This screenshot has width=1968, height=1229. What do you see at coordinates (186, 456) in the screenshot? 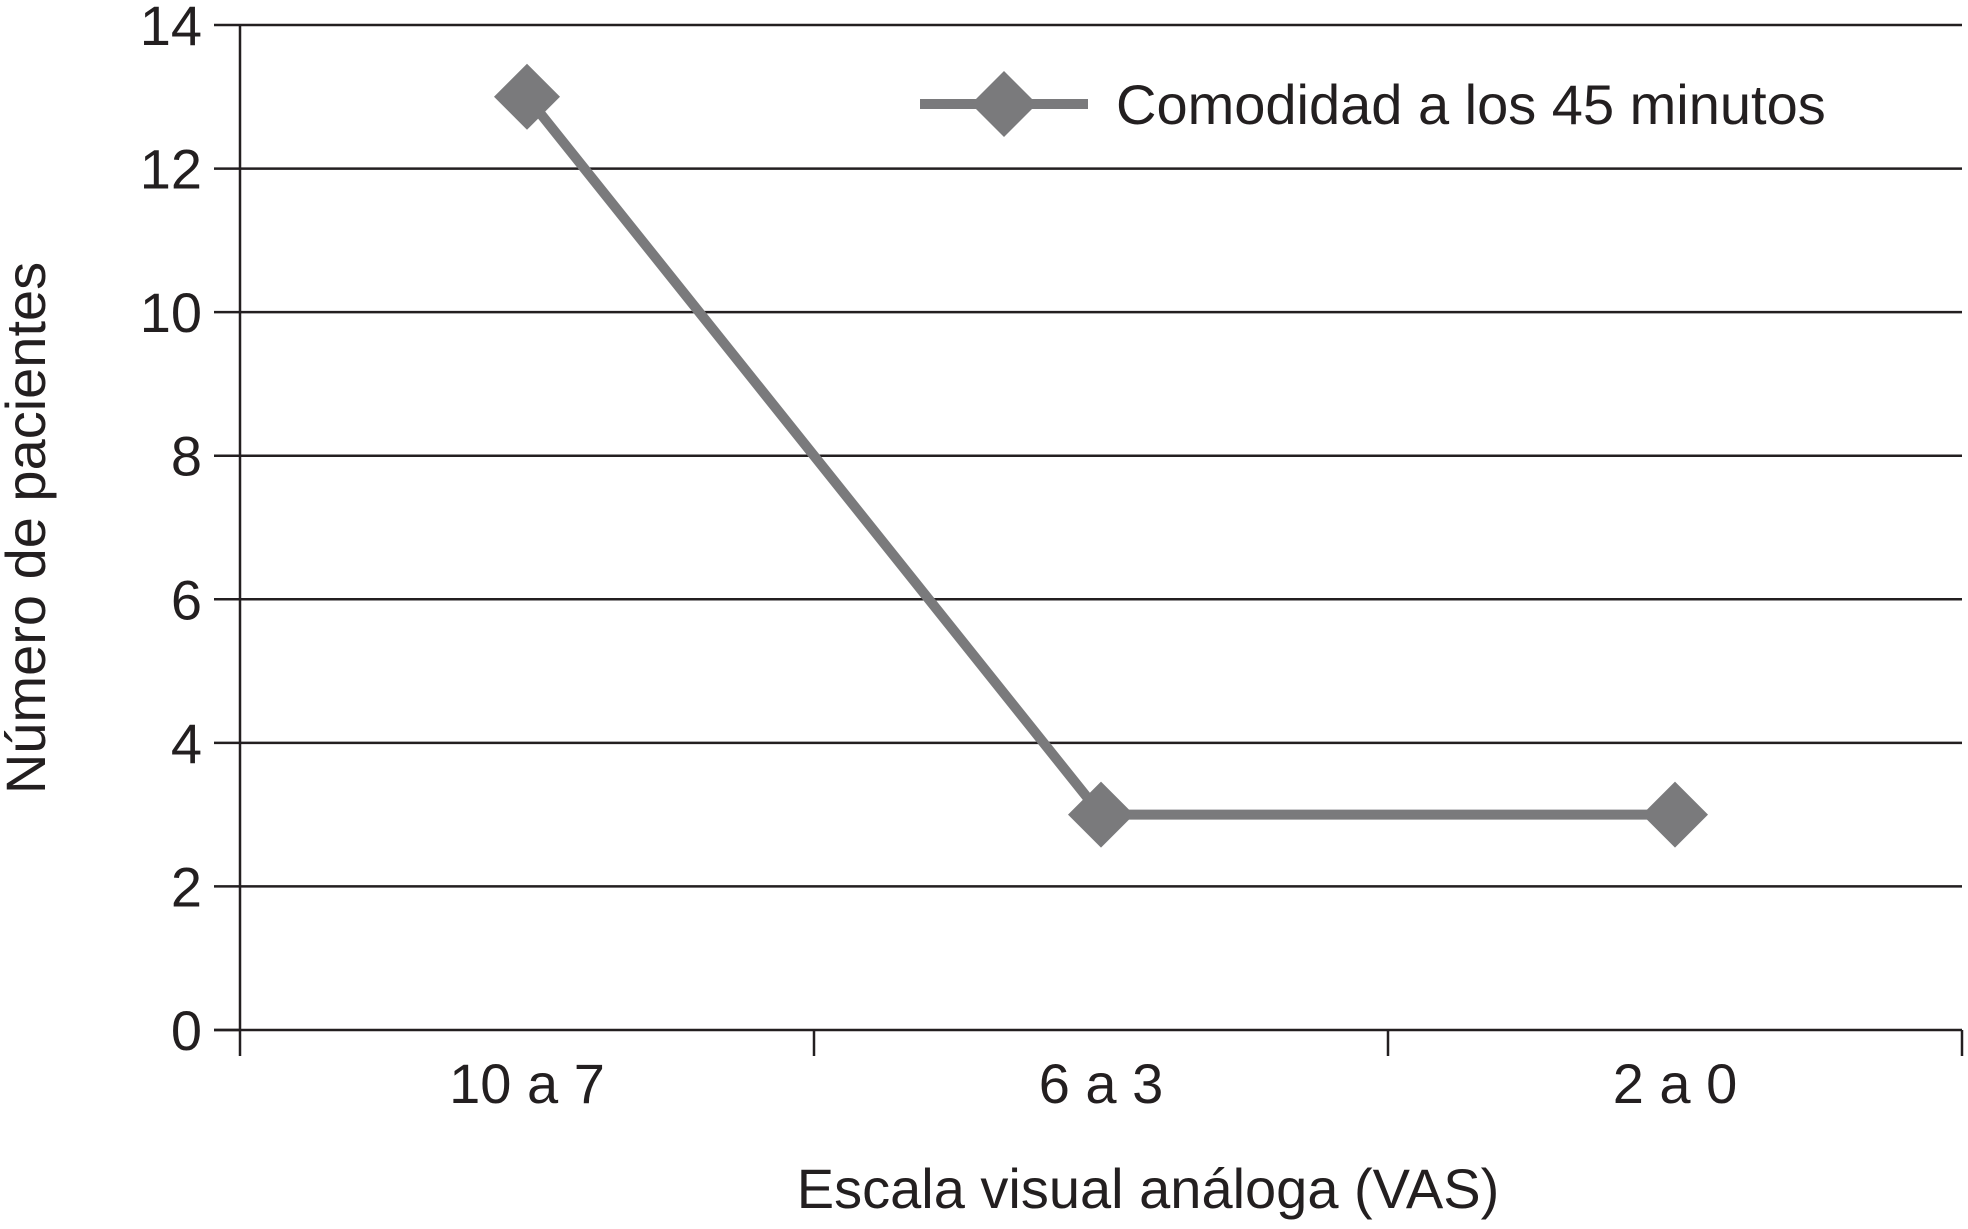
I see `y-tick-label-8: 8` at bounding box center [186, 456].